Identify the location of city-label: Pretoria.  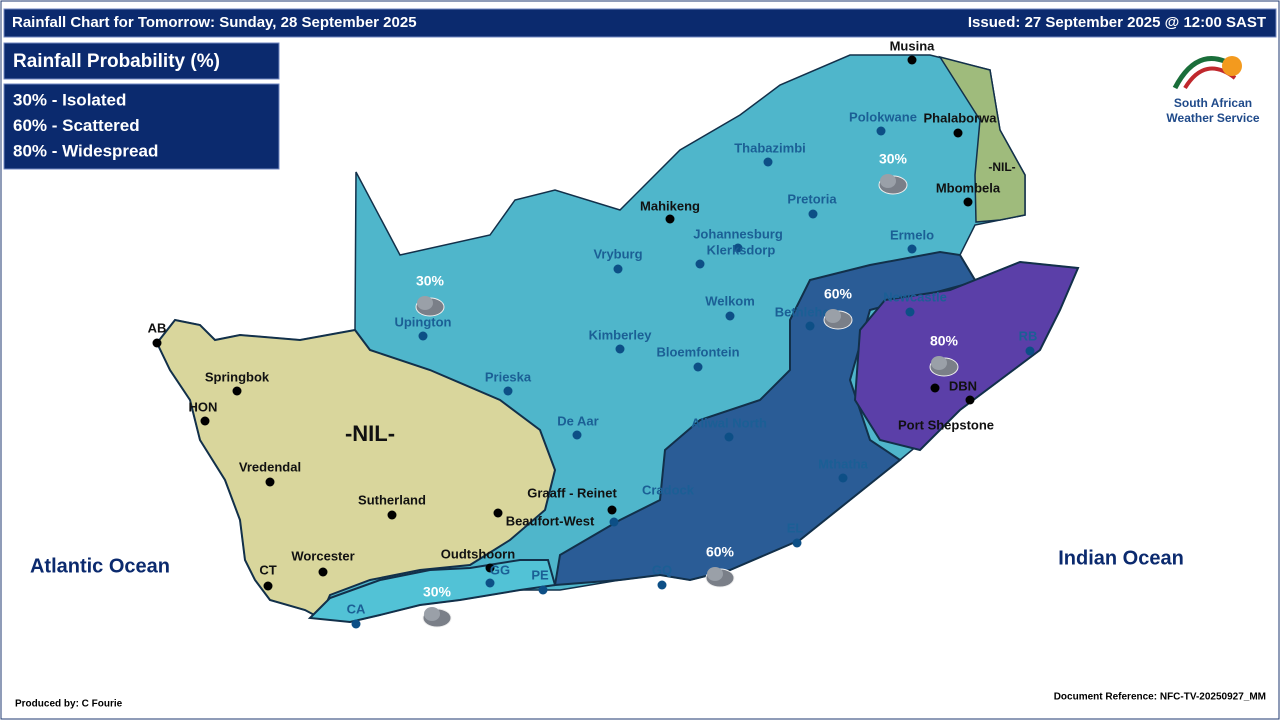
(812, 198).